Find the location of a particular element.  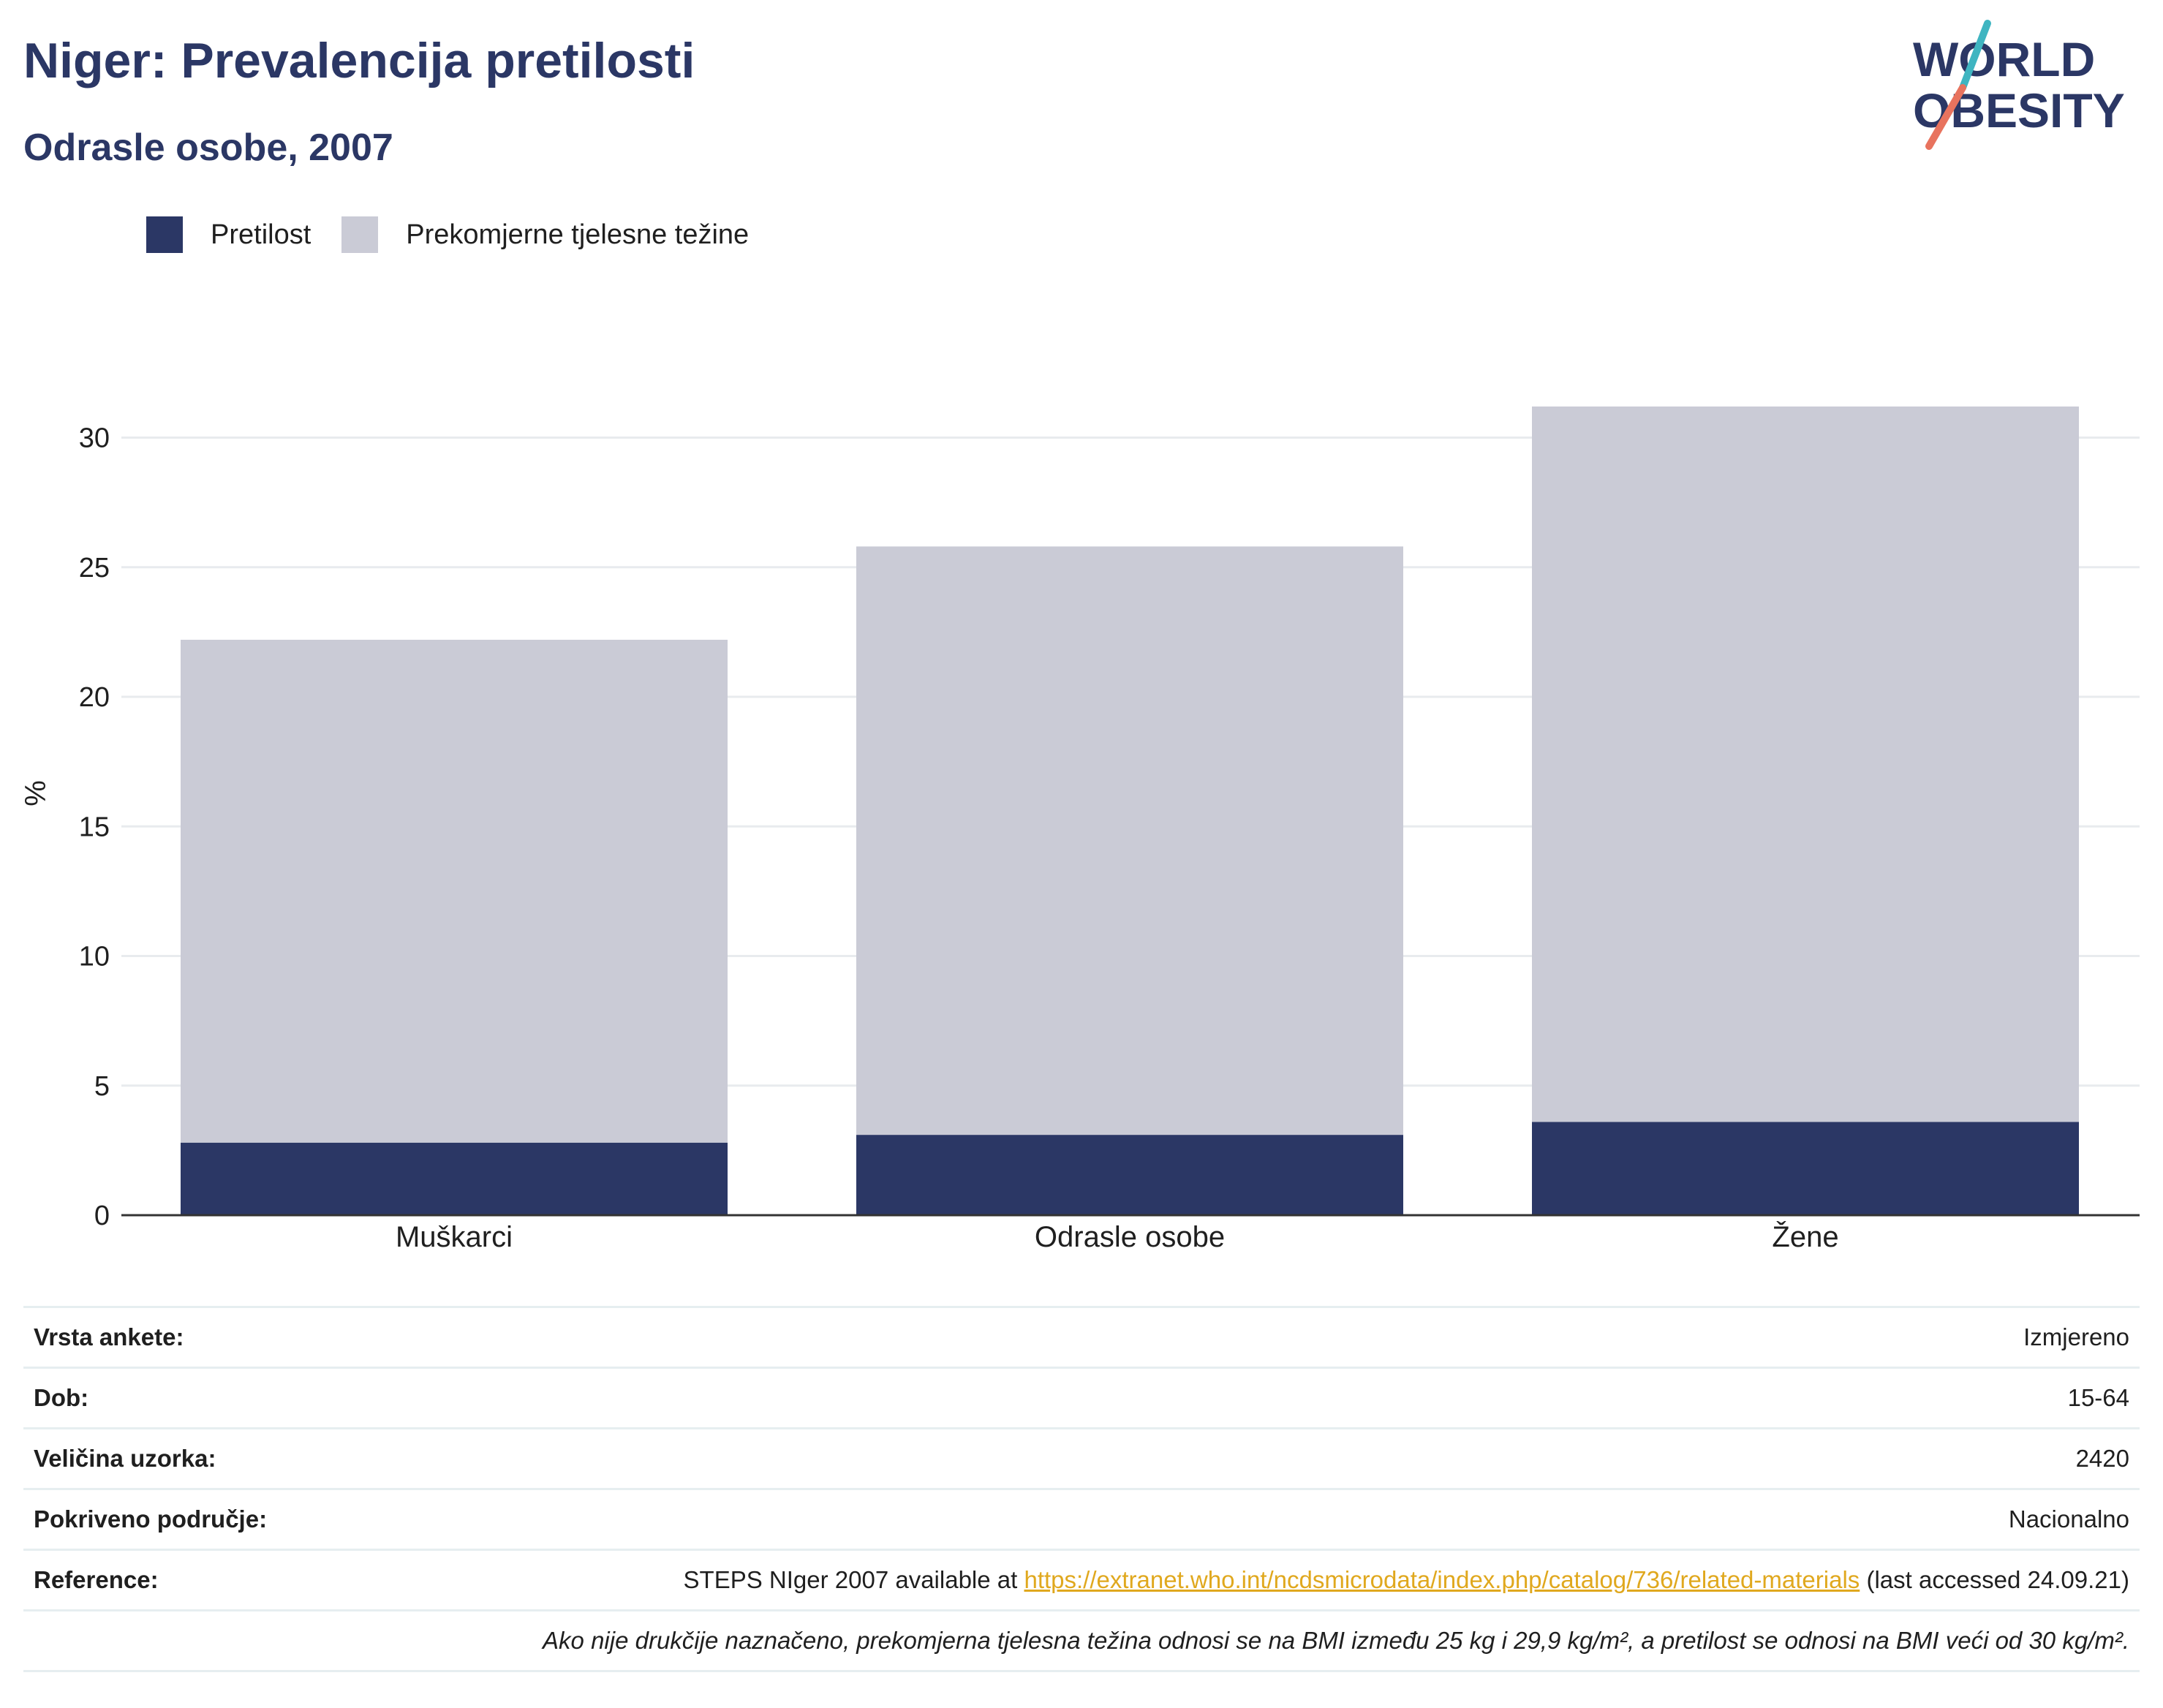

logo-line1: WORLD is located at coordinates (2004, 59).